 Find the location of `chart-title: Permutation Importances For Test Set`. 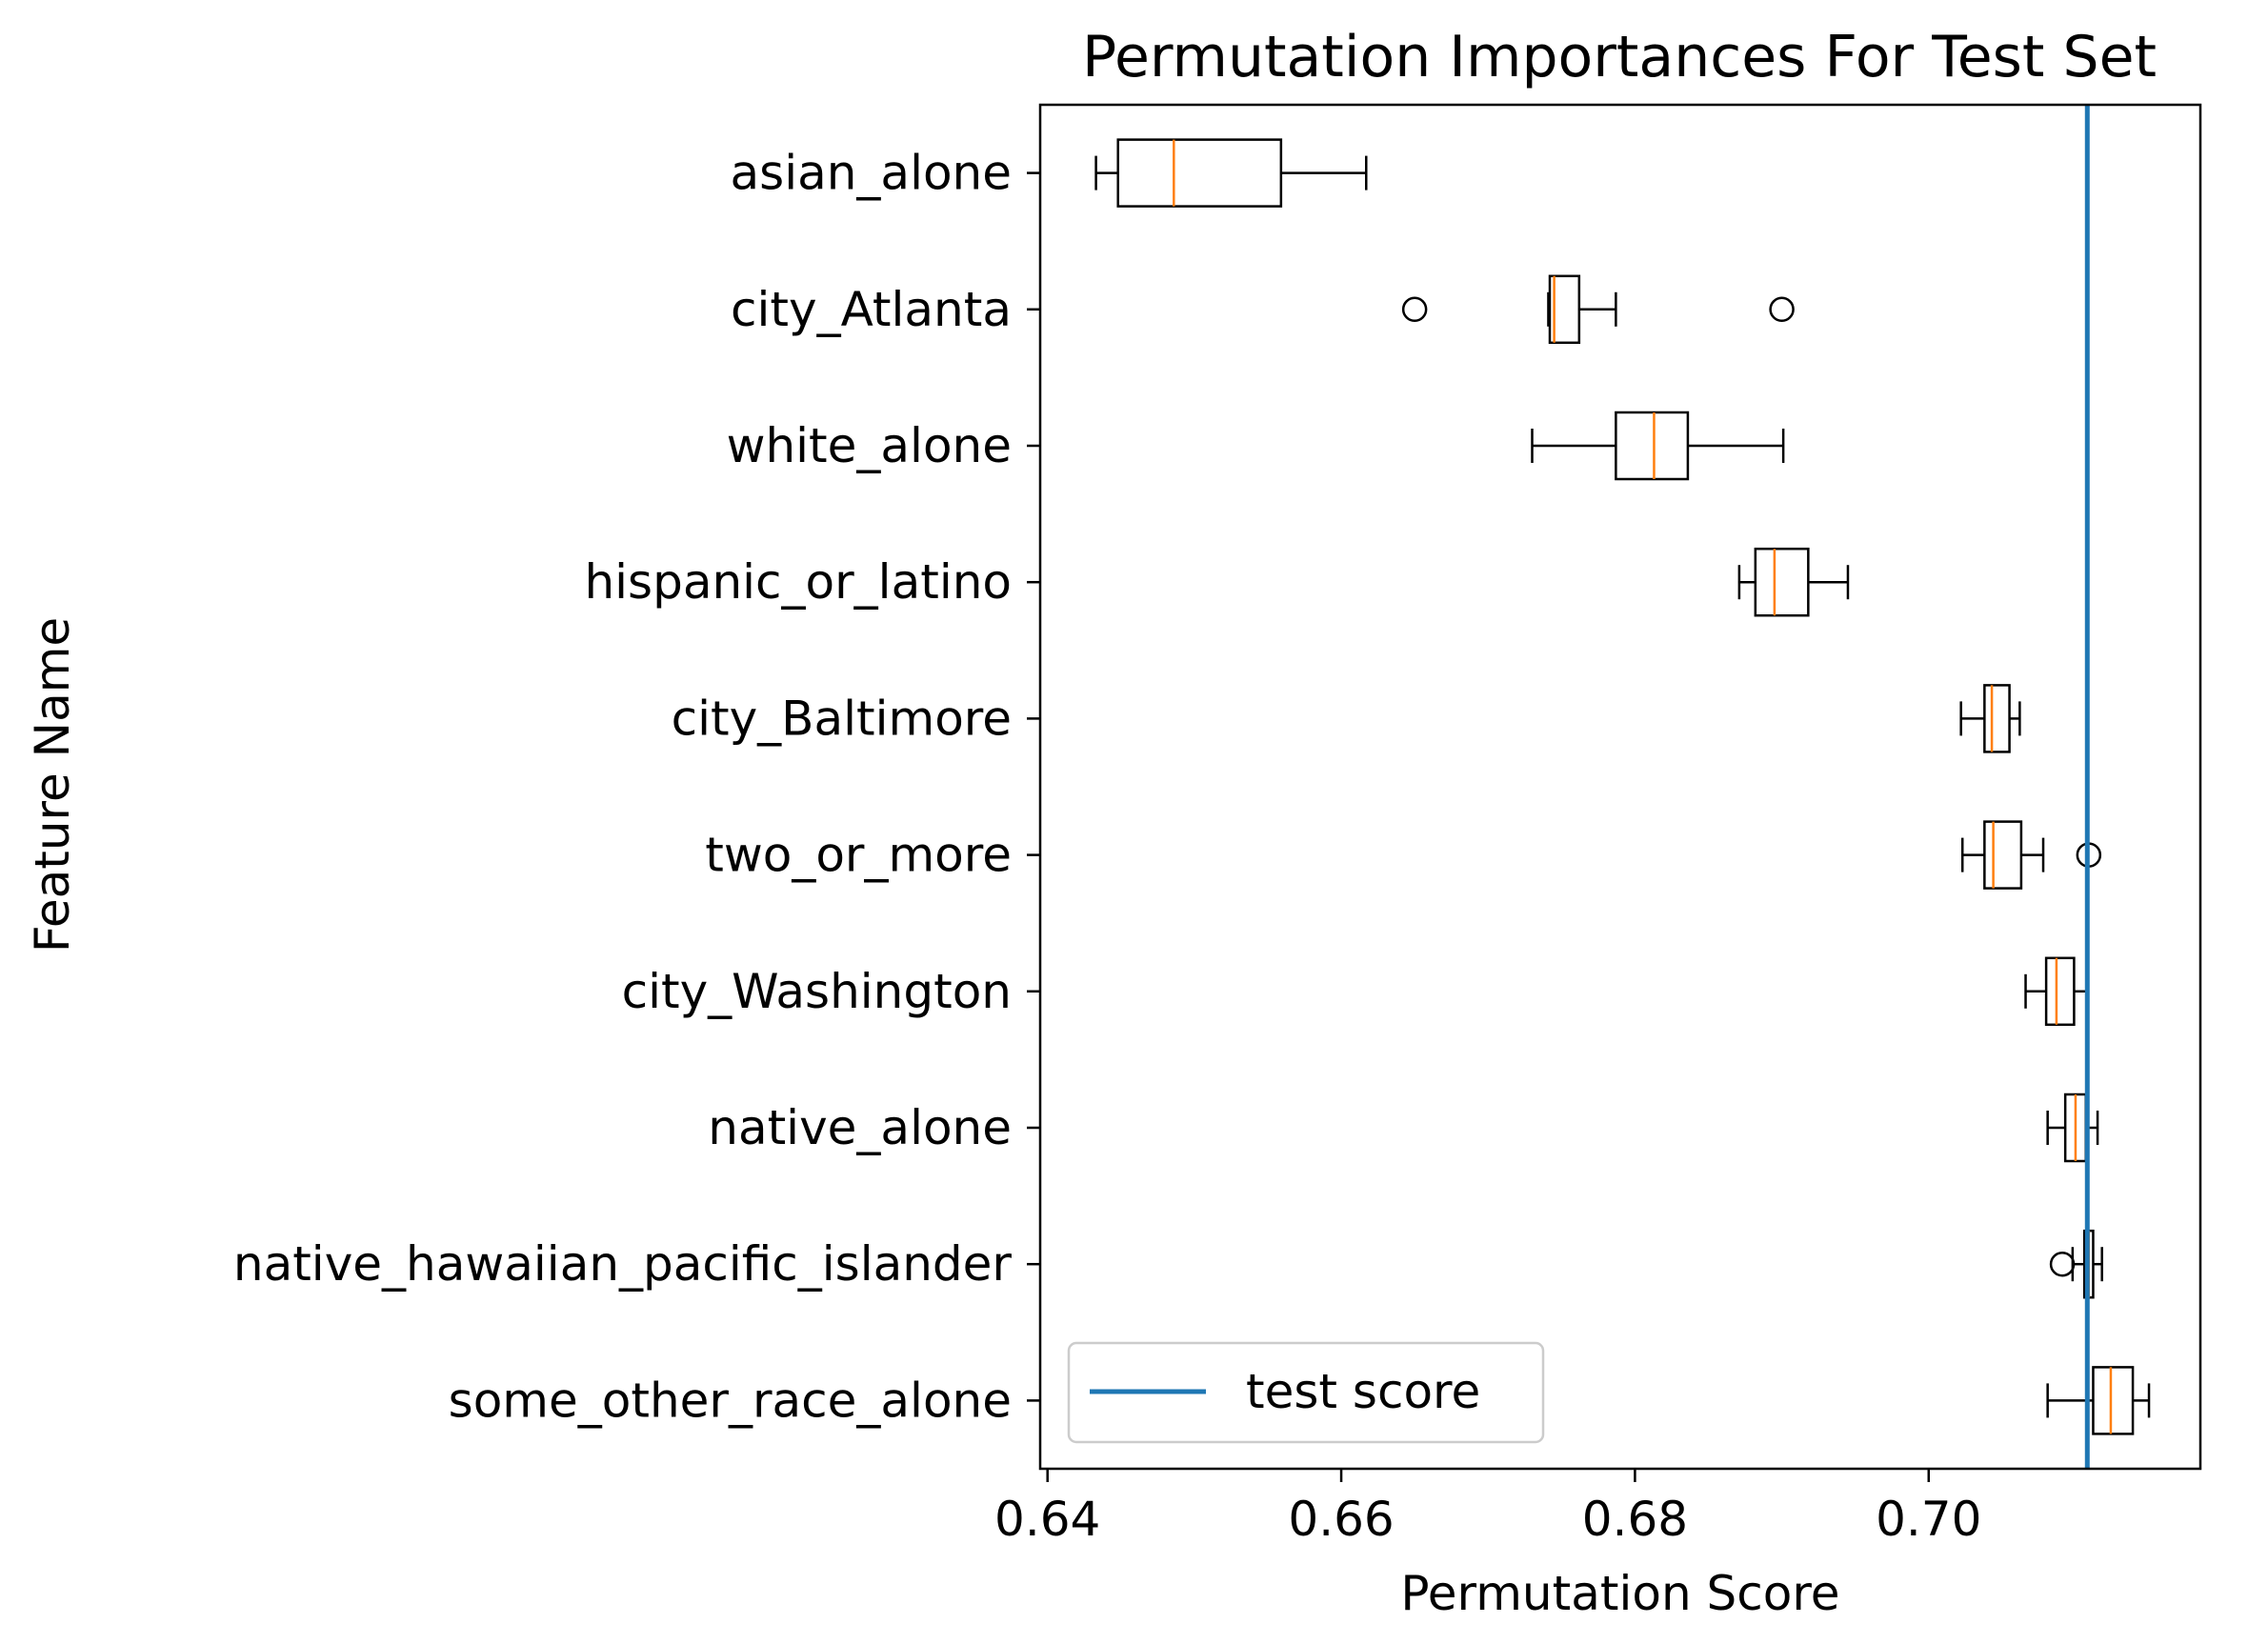

chart-title: Permutation Importances For Test Set is located at coordinates (1620, 57).